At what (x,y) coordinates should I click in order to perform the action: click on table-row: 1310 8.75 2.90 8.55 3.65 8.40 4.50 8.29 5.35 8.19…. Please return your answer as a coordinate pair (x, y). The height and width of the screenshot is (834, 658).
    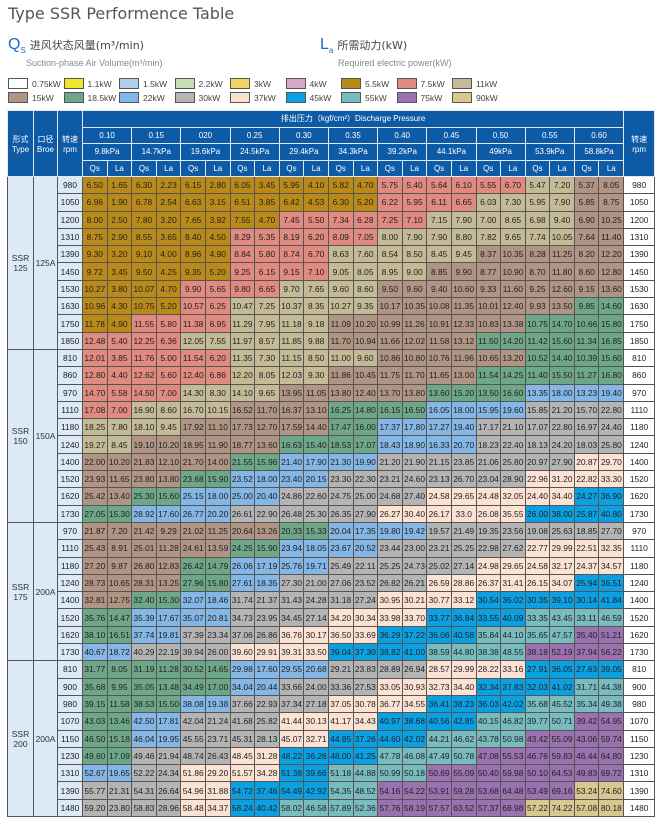
    Looking at the image, I should click on (332, 237).